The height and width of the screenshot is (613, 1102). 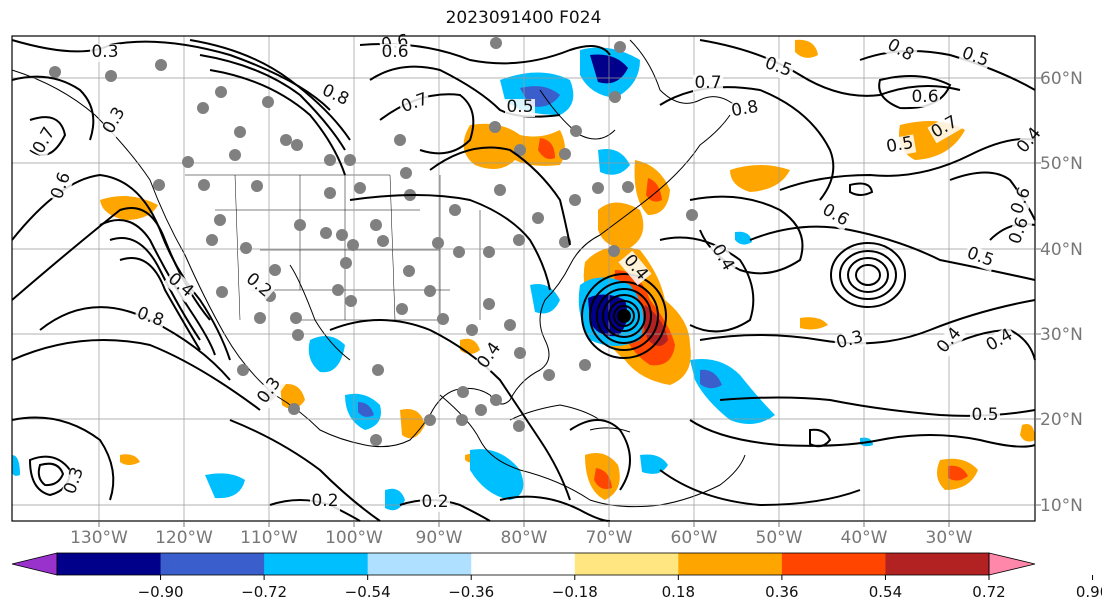 What do you see at coordinates (324, 501) in the screenshot?
I see `contour-label: 0.2` at bounding box center [324, 501].